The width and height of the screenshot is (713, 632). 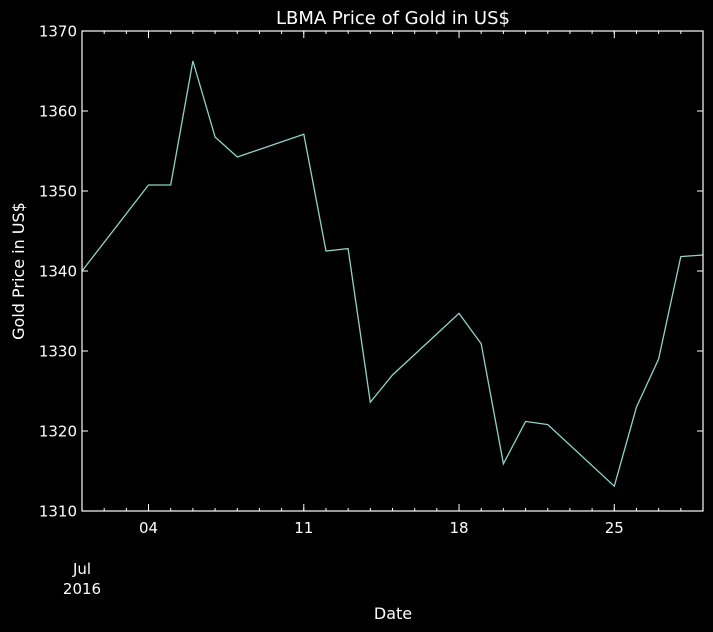 What do you see at coordinates (614, 528) in the screenshot?
I see `x-tick-label: 25` at bounding box center [614, 528].